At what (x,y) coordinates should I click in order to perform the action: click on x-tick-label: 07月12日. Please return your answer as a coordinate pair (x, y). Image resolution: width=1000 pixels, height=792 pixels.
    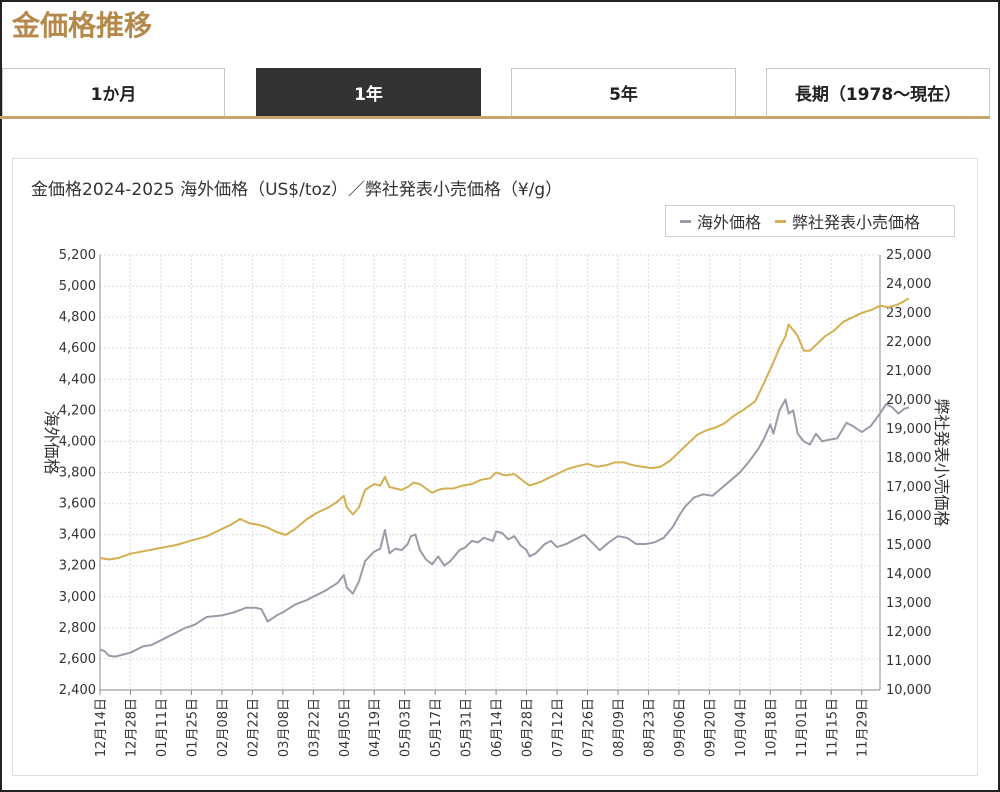
    Looking at the image, I should click on (558, 727).